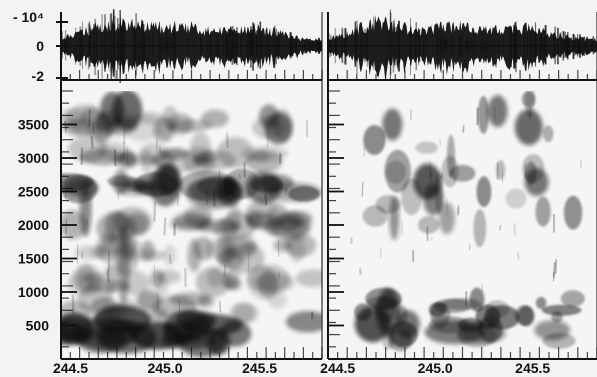  Describe the element at coordinates (38, 76) in the screenshot. I see `waveform-ytick-label-2: -2` at that location.